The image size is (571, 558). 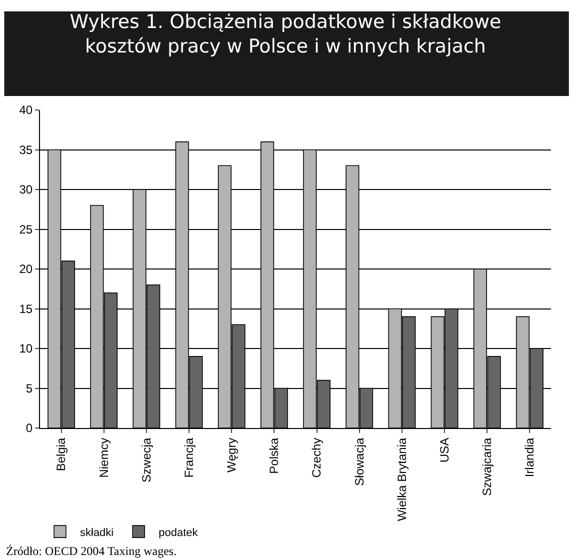 I want to click on x-tick-label: Czechy, so click(x=317, y=458).